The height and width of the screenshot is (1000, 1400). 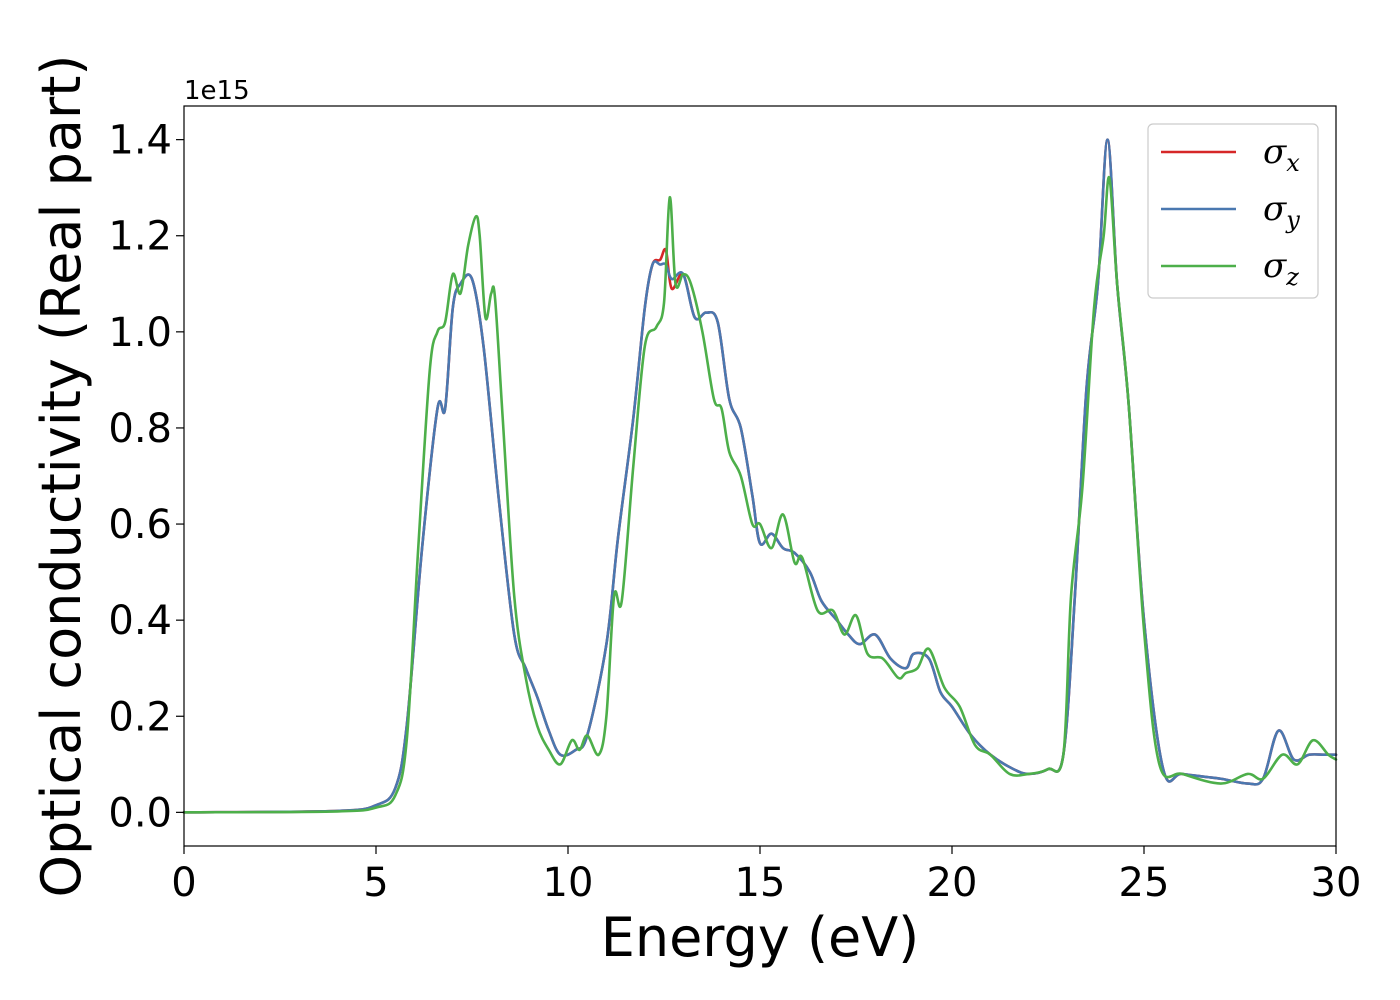 What do you see at coordinates (1281, 211) in the screenshot?
I see `legend-label-sigma-y: σy` at bounding box center [1281, 211].